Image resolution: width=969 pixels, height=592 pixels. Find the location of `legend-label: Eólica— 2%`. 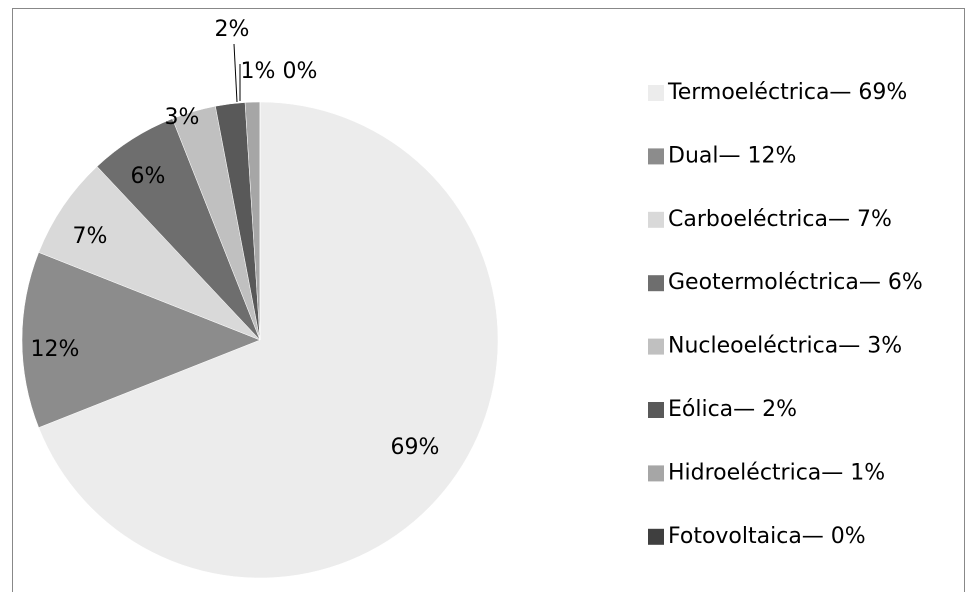

legend-label: Eólica— 2% is located at coordinates (732, 409).